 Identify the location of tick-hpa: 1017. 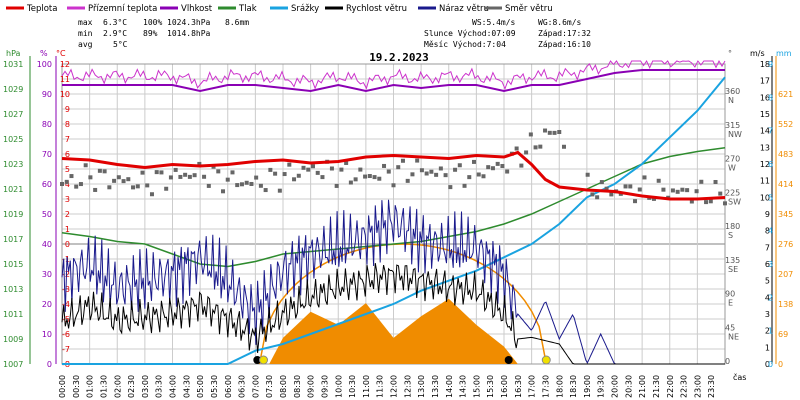
(13, 239).